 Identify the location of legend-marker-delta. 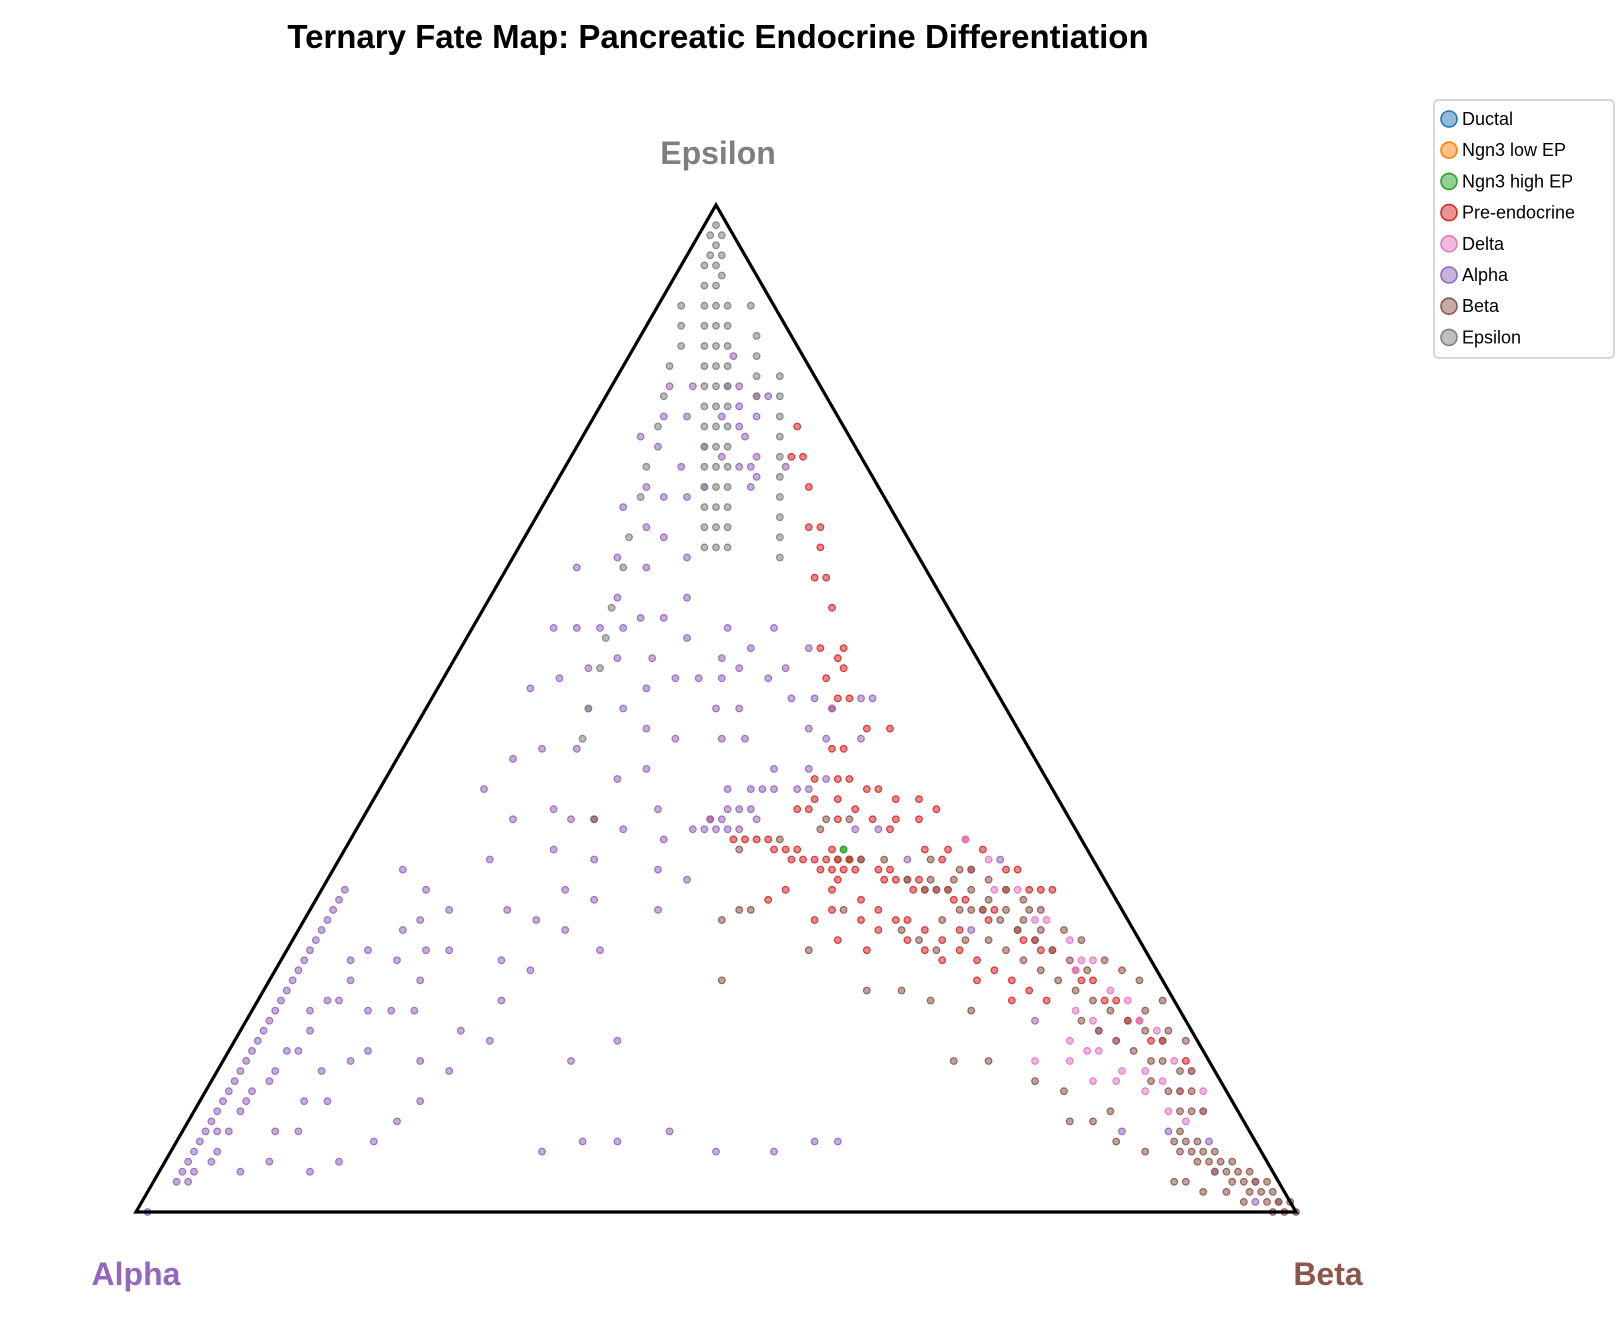
(1449, 244).